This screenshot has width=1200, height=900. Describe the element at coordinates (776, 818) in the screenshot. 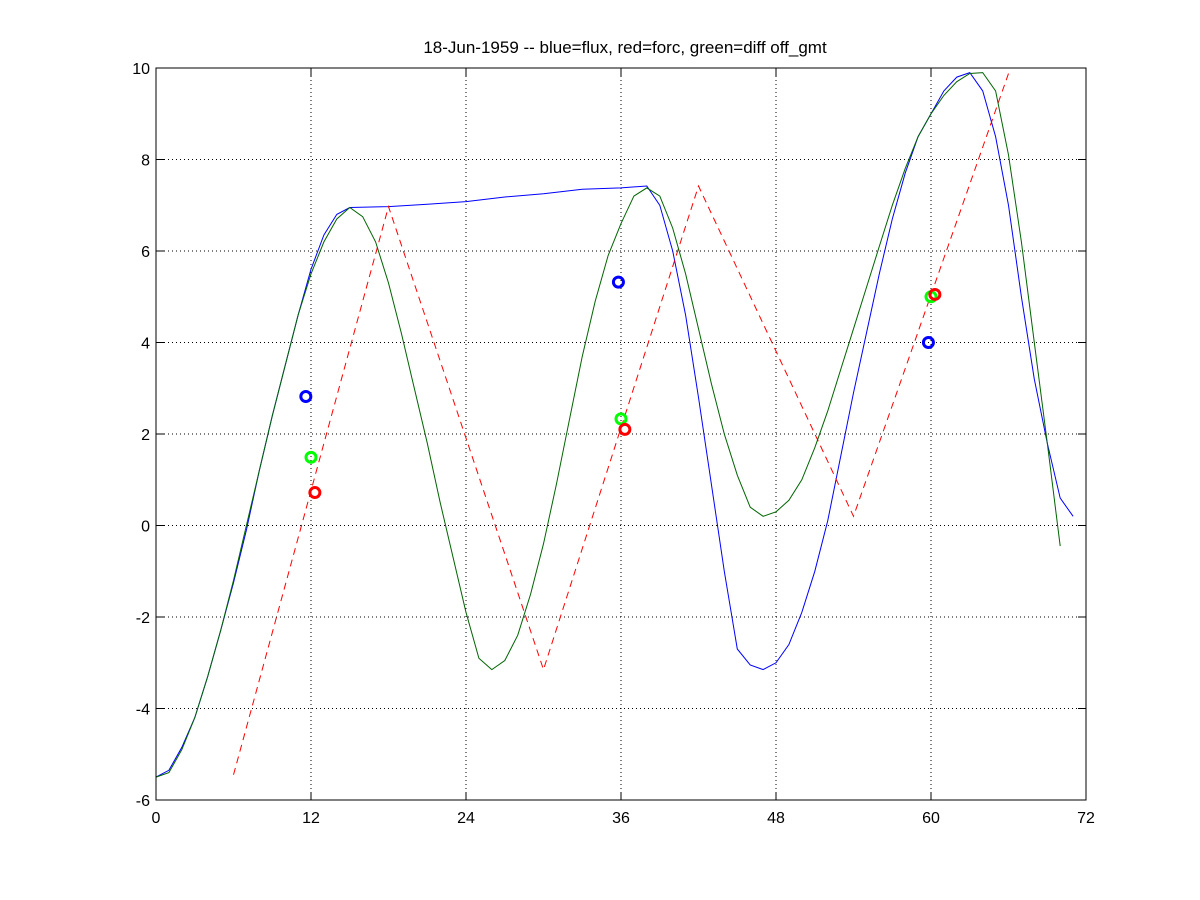

I see `x-tick-label: 48` at that location.